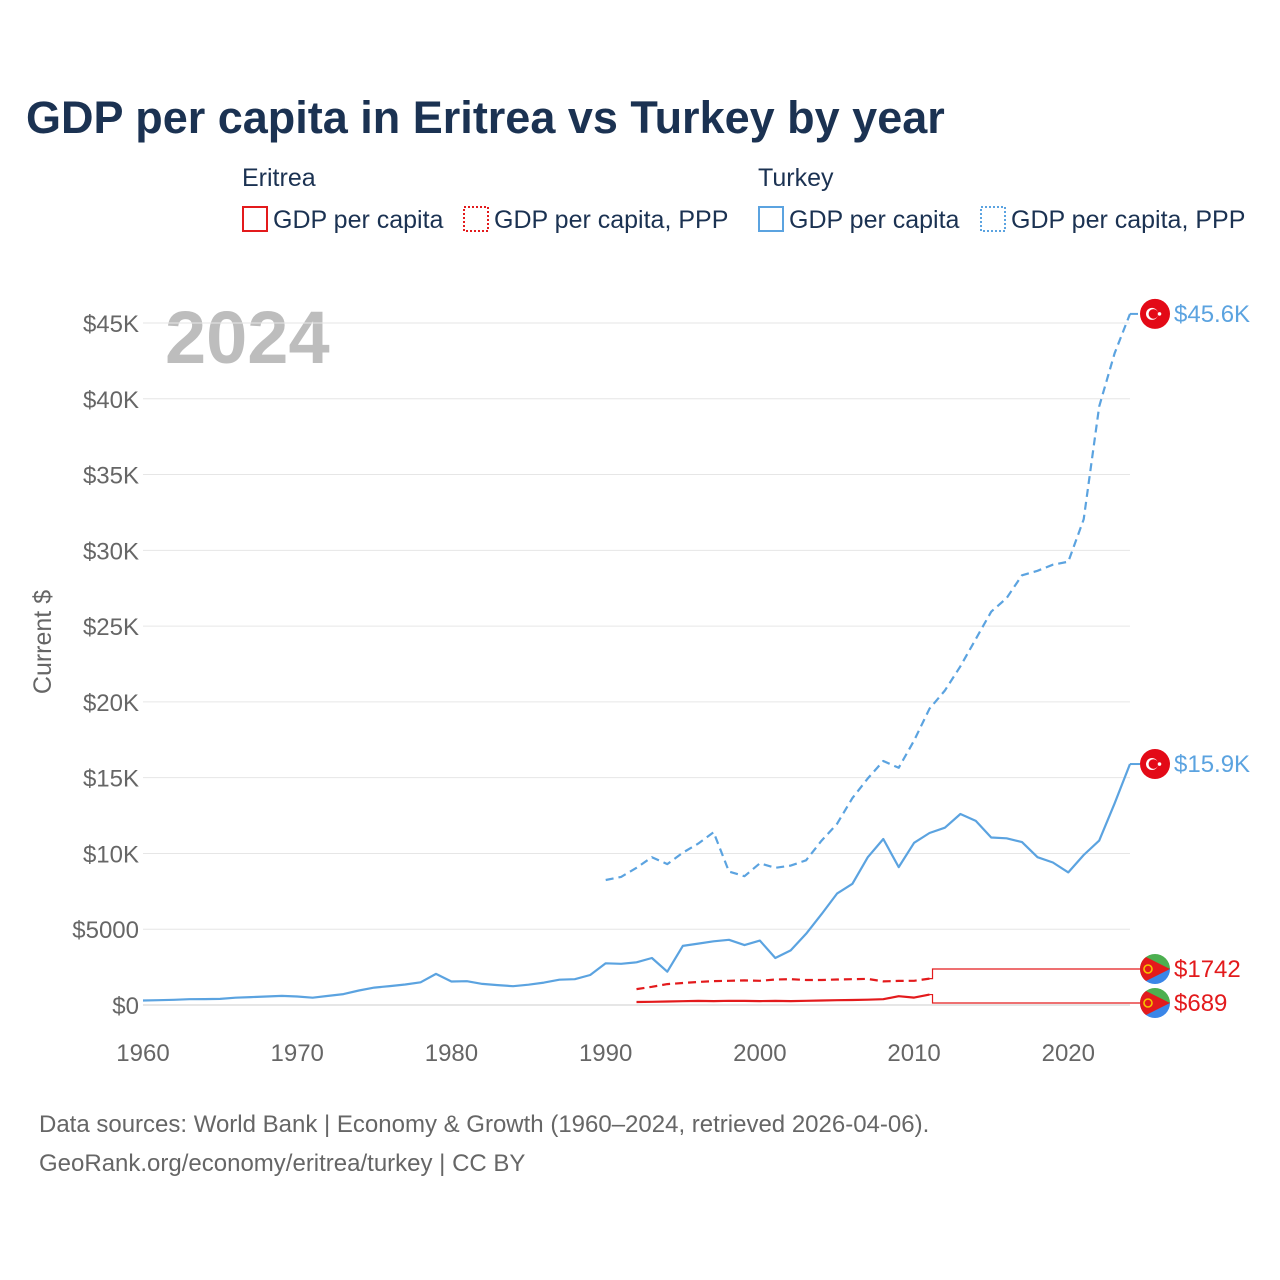 This screenshot has height=1280, width=1280. Describe the element at coordinates (1212, 764) in the screenshot. I see `end-label-turkey-gdp: $15.9K` at that location.